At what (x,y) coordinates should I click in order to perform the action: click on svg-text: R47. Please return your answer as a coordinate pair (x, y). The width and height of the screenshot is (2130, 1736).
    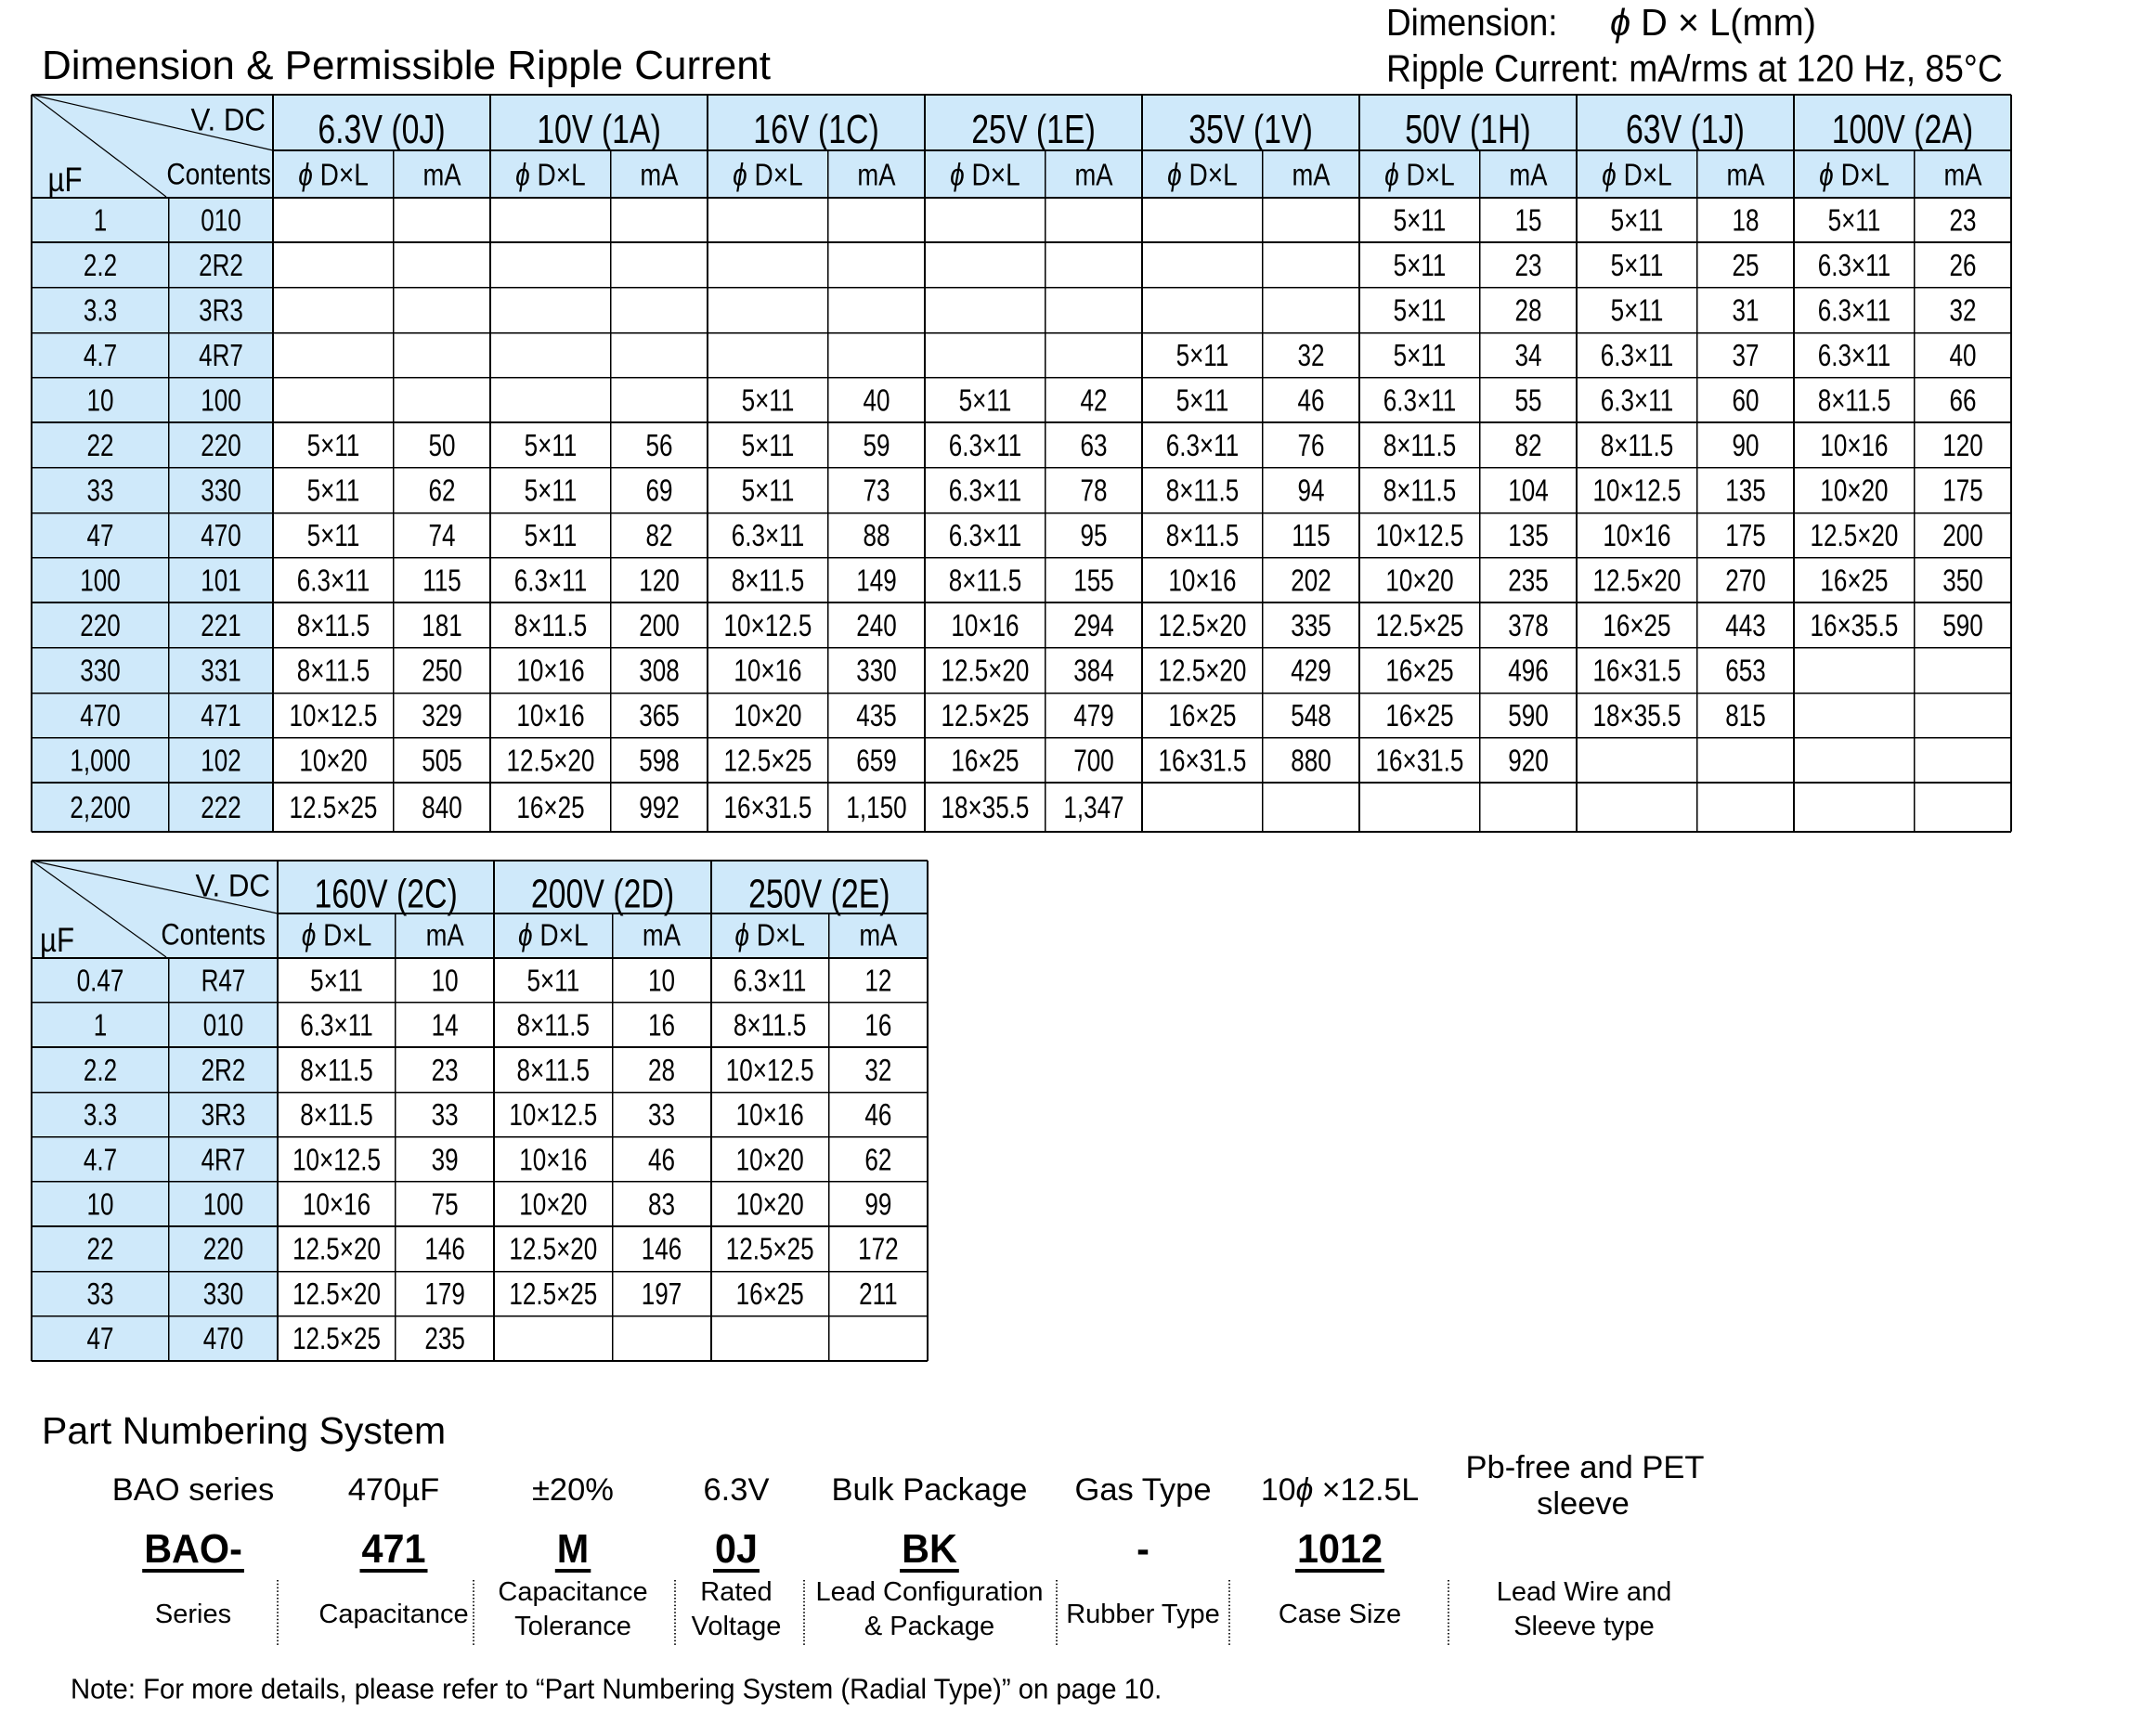
    Looking at the image, I should click on (223, 982).